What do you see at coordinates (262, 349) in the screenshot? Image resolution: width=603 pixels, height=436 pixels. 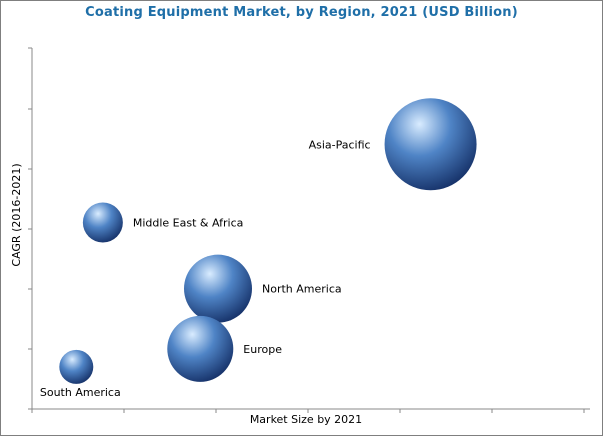 I see `bubble-label-3: Europe` at bounding box center [262, 349].